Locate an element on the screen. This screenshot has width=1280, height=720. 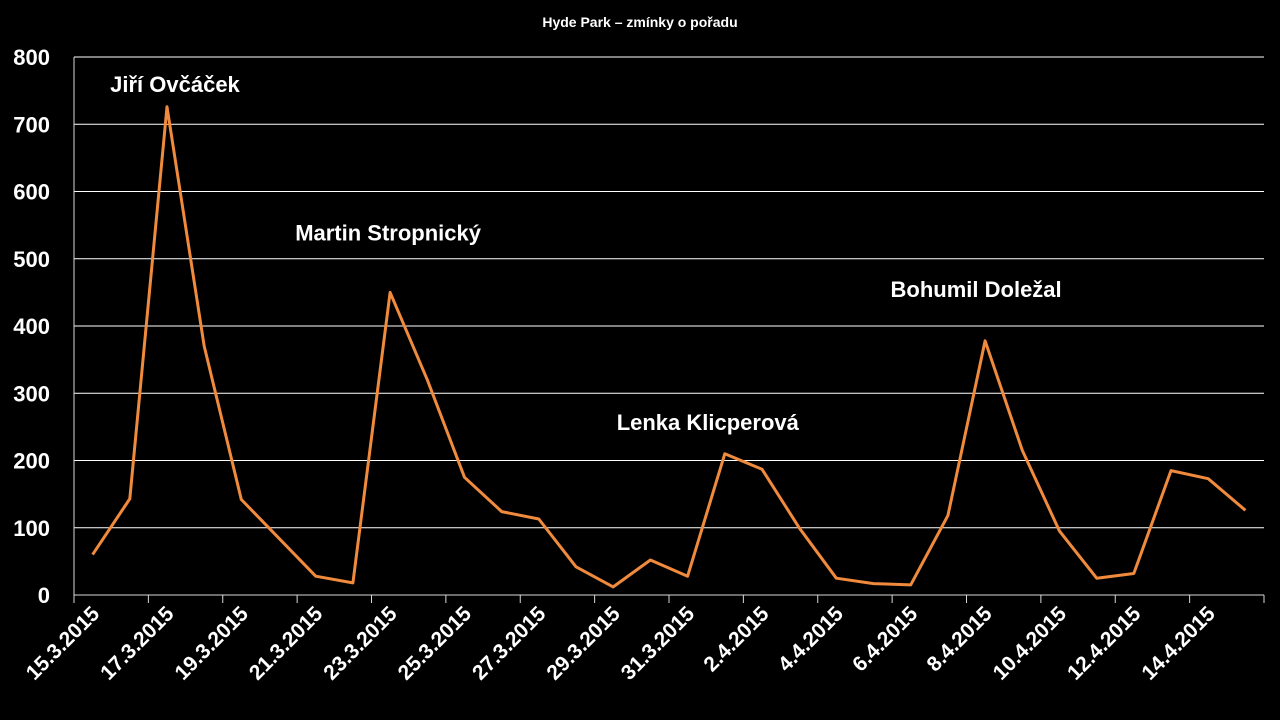
y-tick-label: 300 is located at coordinates (31, 393).